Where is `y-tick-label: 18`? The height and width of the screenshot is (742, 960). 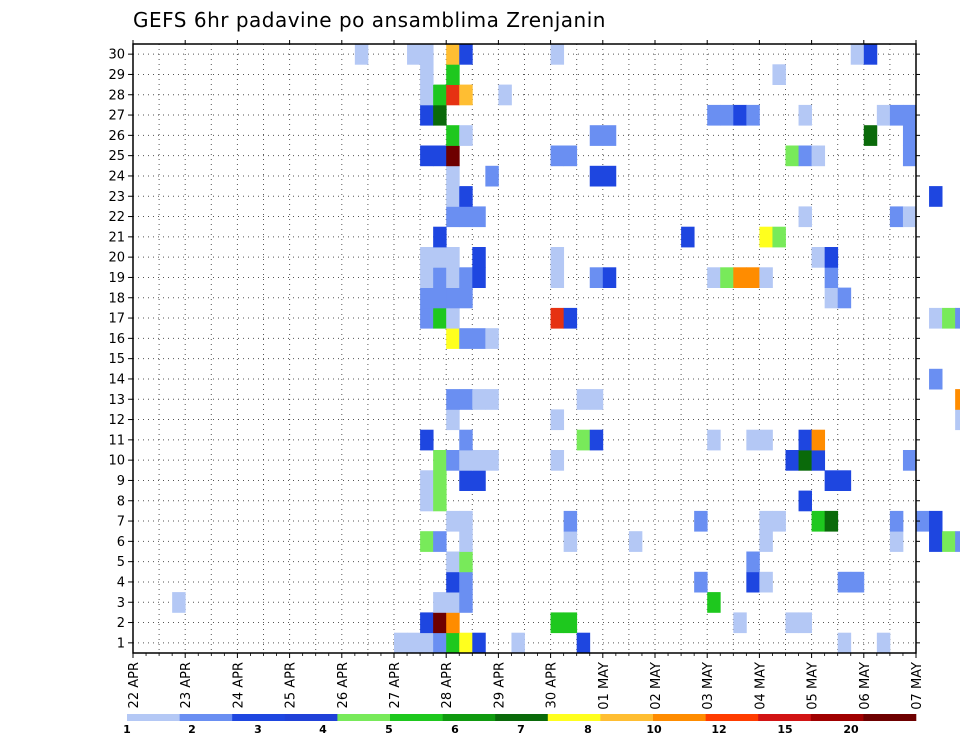
y-tick-label: 18 is located at coordinates (116, 298).